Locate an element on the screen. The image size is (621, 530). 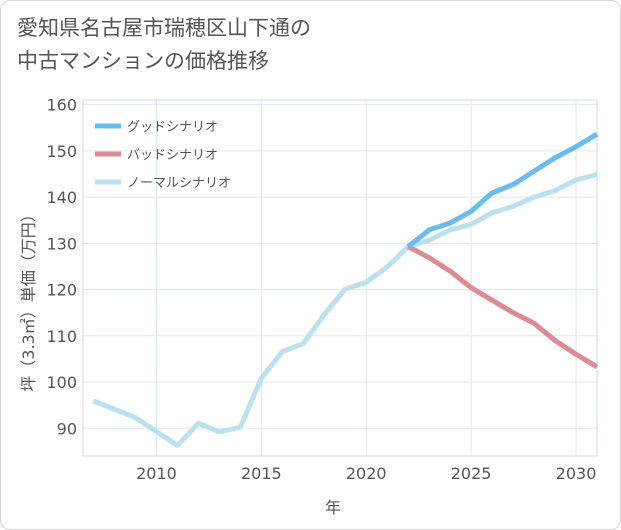
y-tick-label: 150 is located at coordinates (61, 151).